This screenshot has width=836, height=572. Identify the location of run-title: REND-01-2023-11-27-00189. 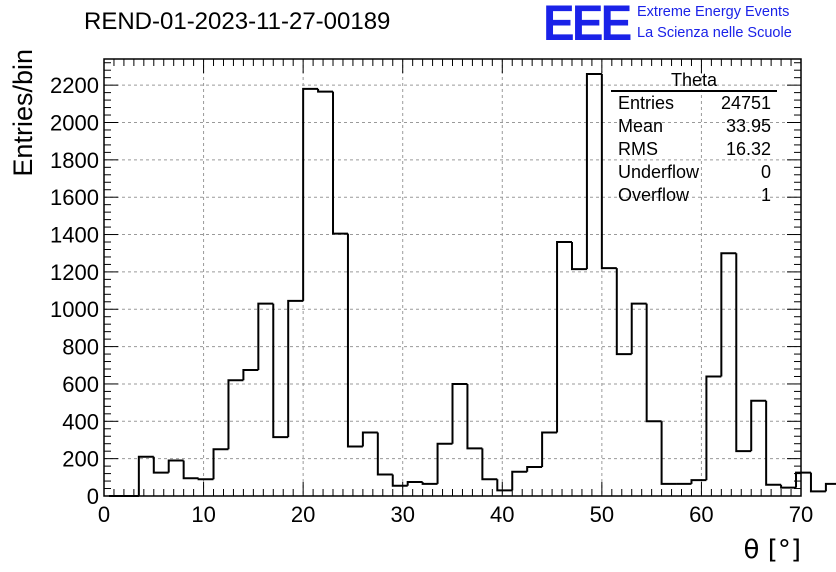
(237, 21).